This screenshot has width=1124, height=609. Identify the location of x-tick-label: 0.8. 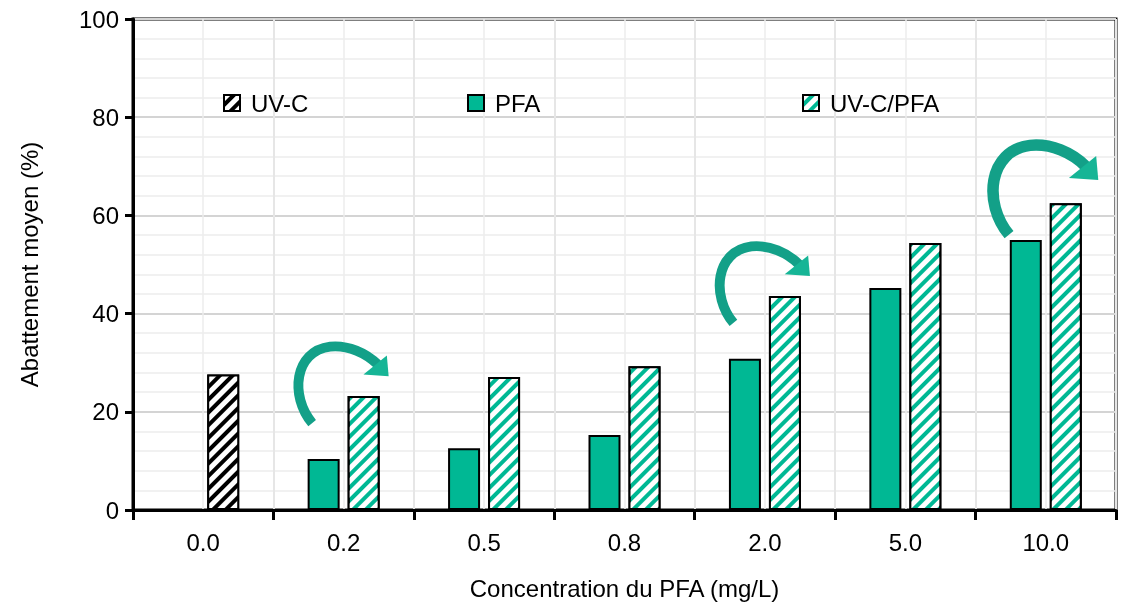
(624, 542).